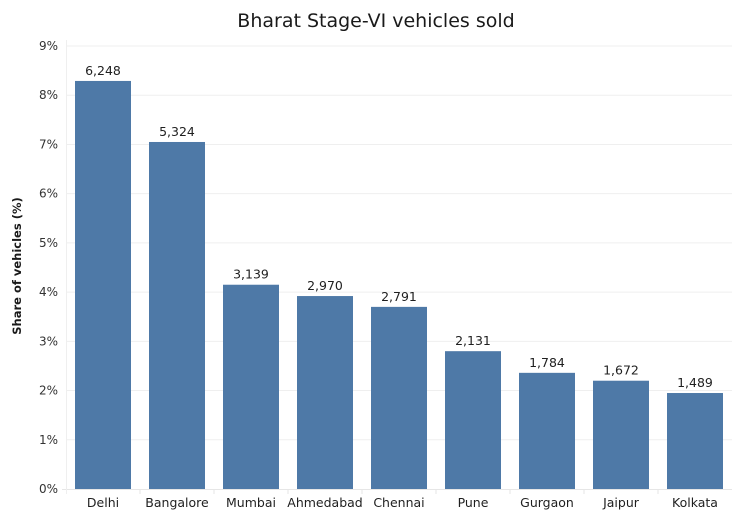  What do you see at coordinates (251, 502) in the screenshot?
I see `x-category-label: Mumbai` at bounding box center [251, 502].